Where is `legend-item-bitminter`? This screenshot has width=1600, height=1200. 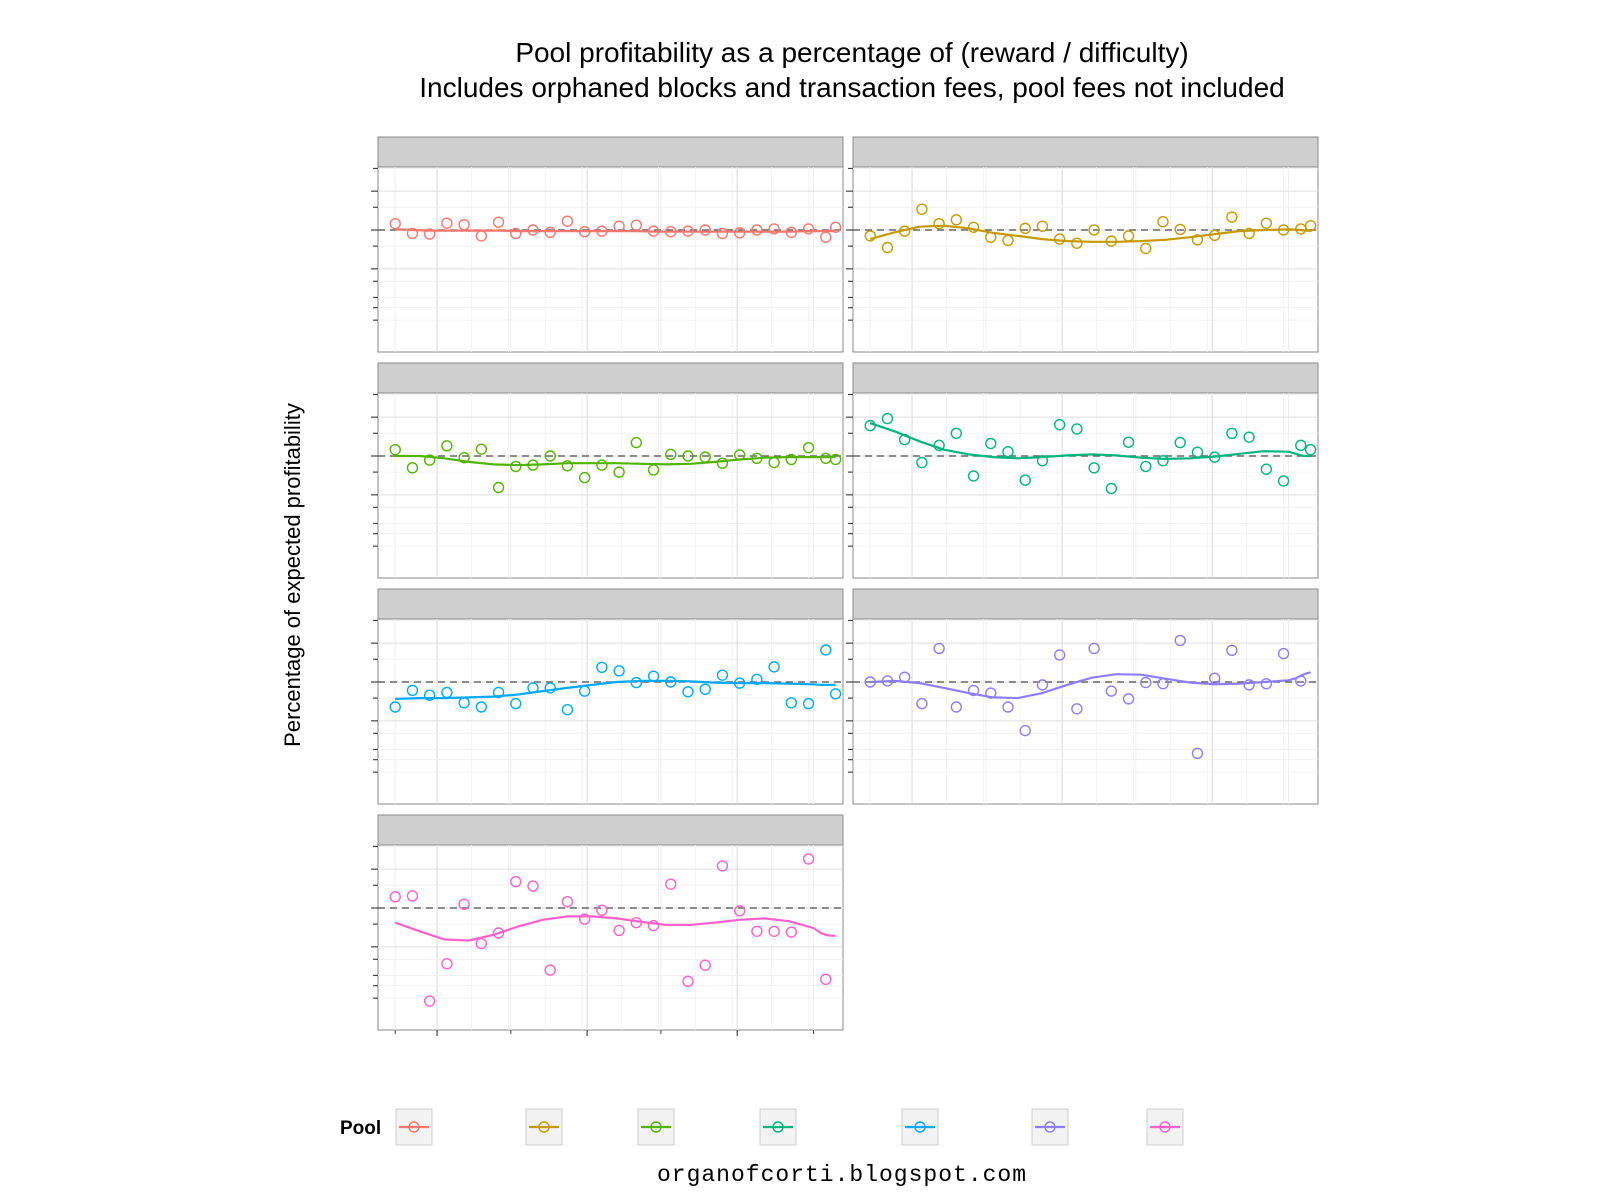 legend-item-bitminter is located at coordinates (778, 1127).